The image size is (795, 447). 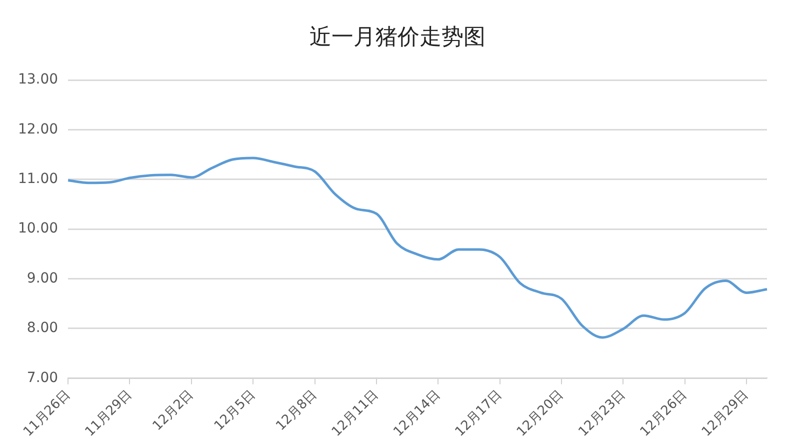 I want to click on x-tick-label: 11月29日, so click(x=108, y=413).